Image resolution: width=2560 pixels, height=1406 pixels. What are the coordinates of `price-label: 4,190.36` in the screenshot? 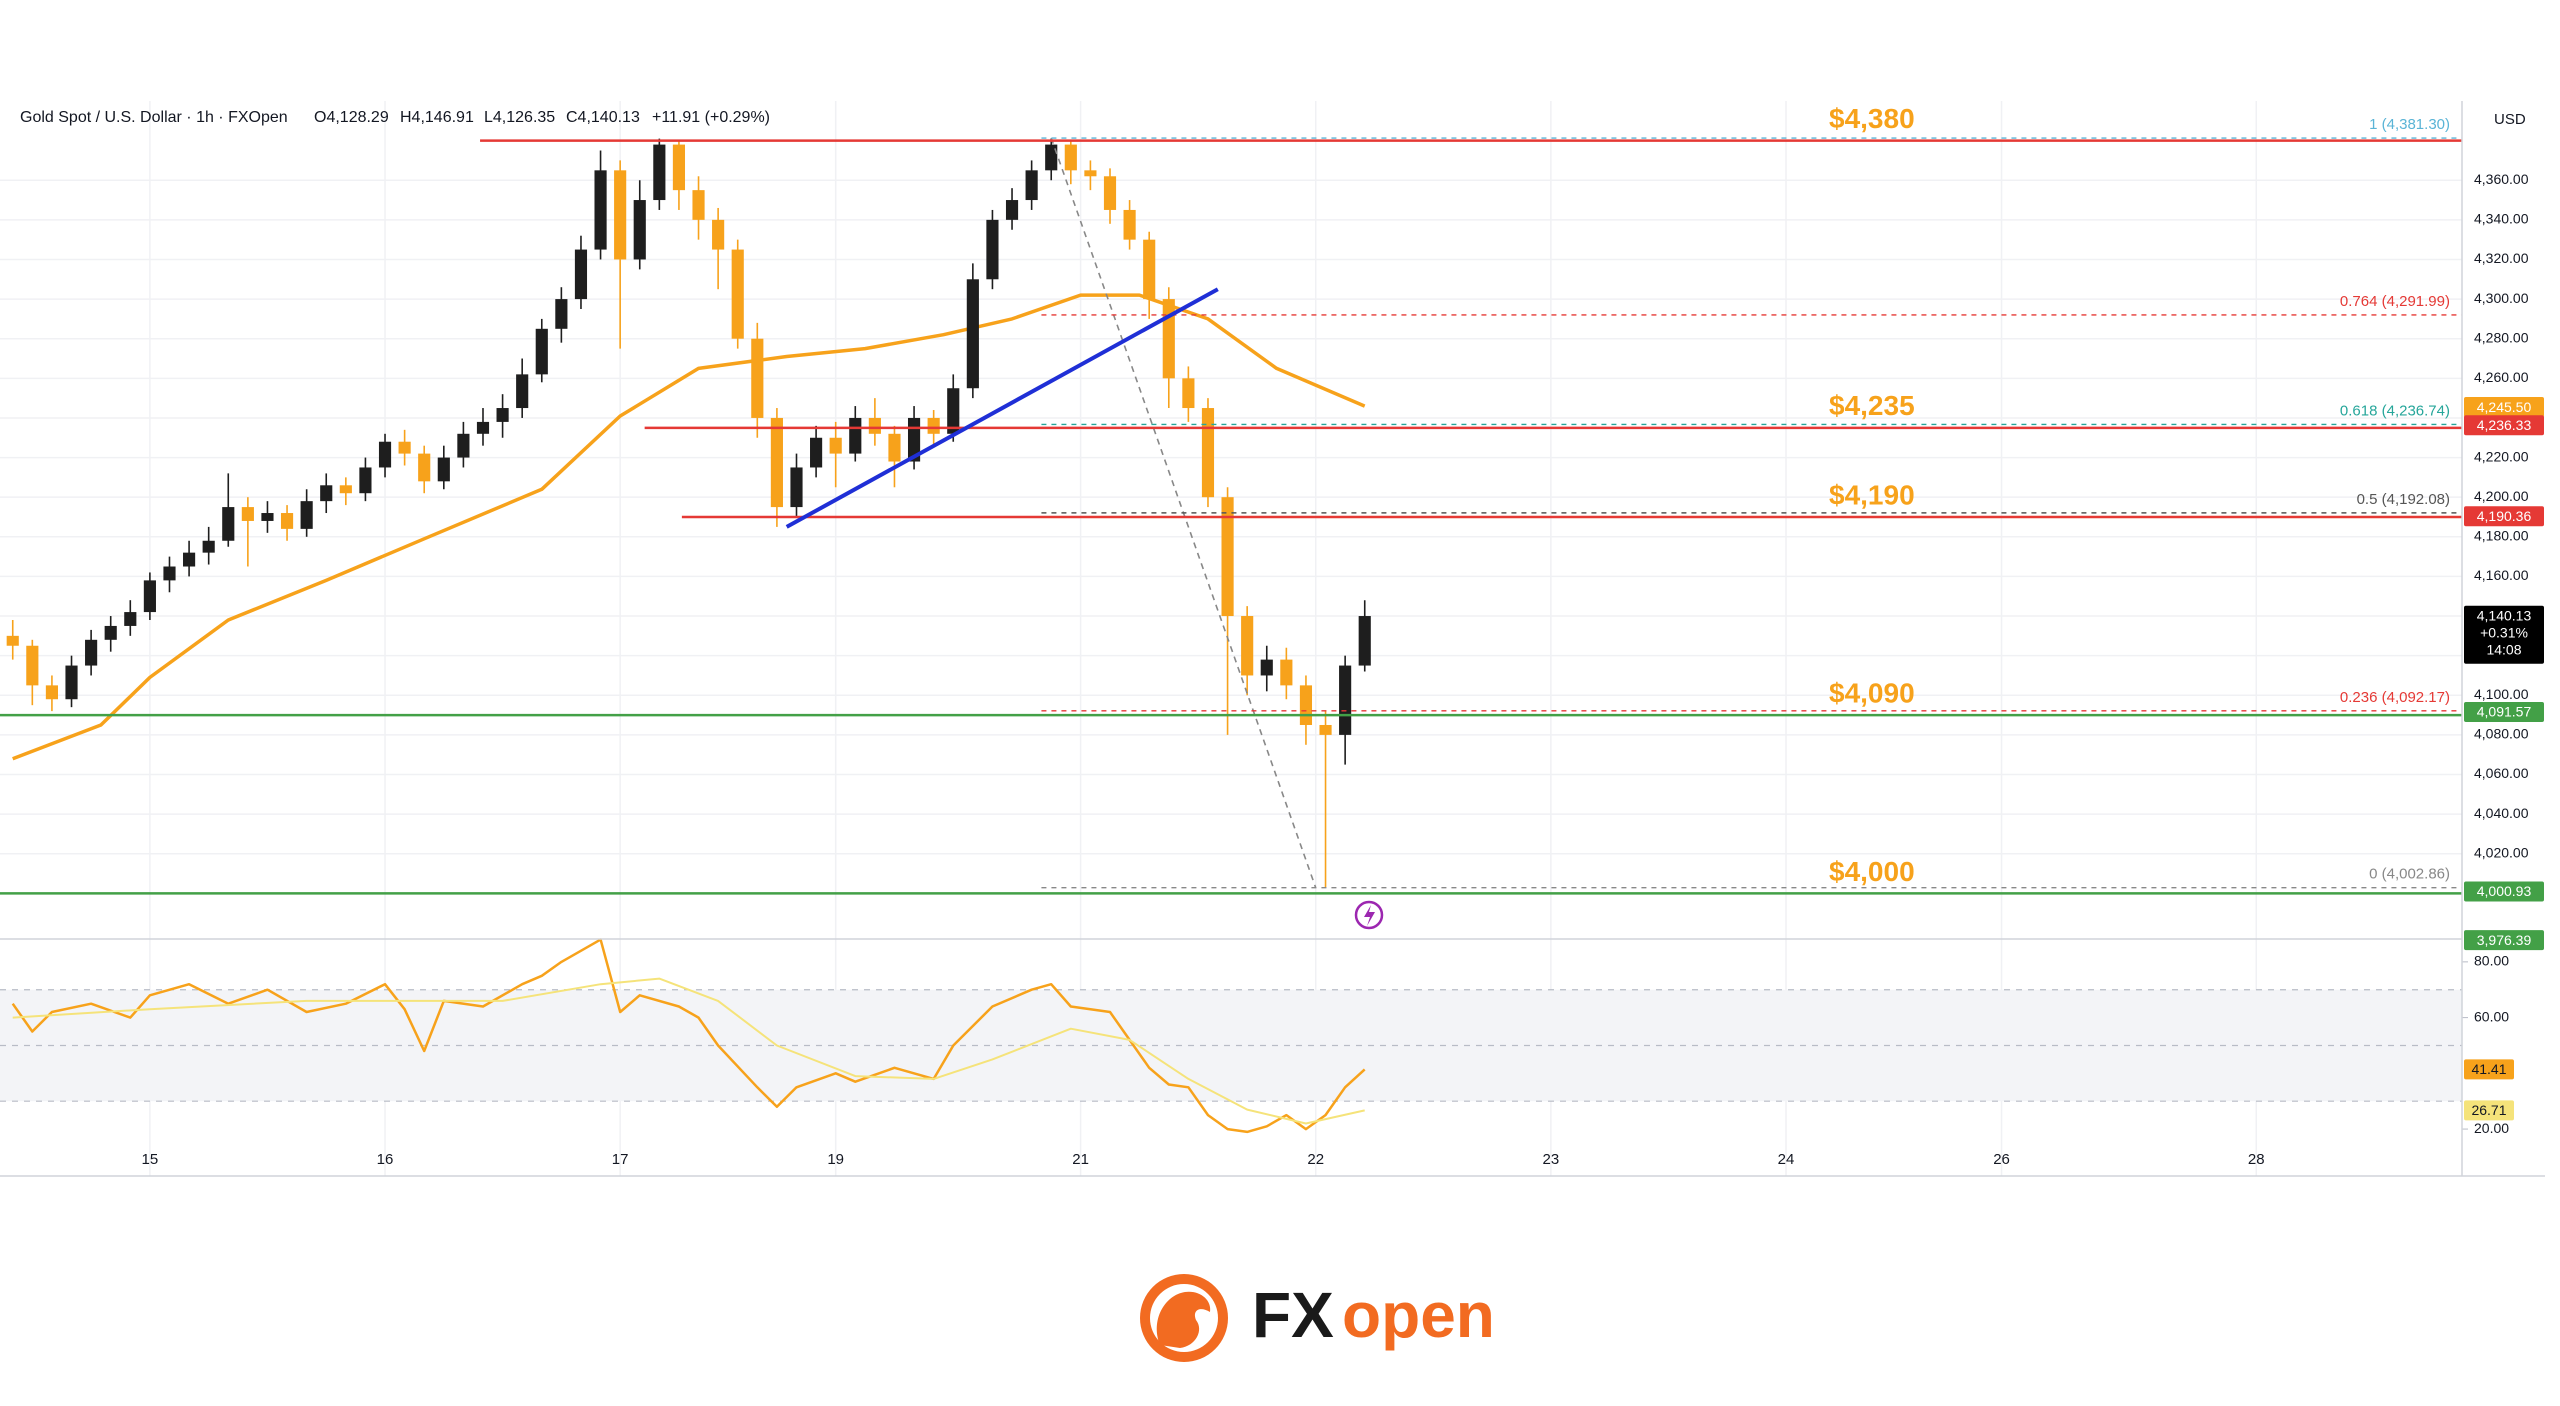 It's located at (2504, 516).